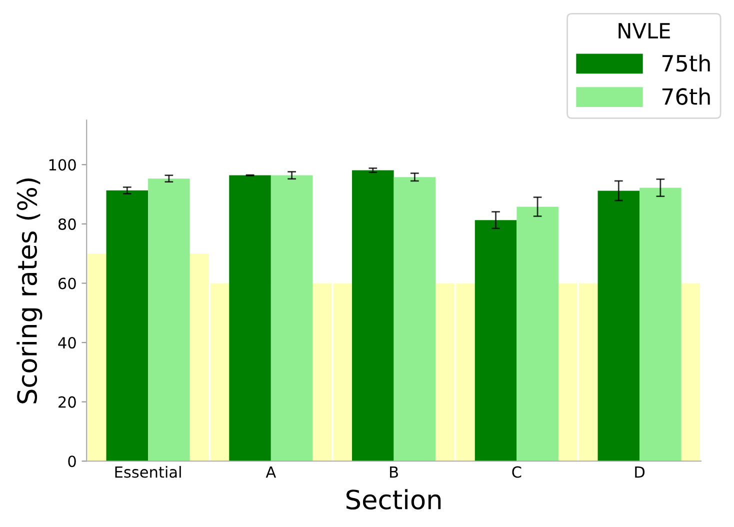 The height and width of the screenshot is (527, 734). Describe the element at coordinates (517, 472) in the screenshot. I see `x-tick-label: C` at that location.